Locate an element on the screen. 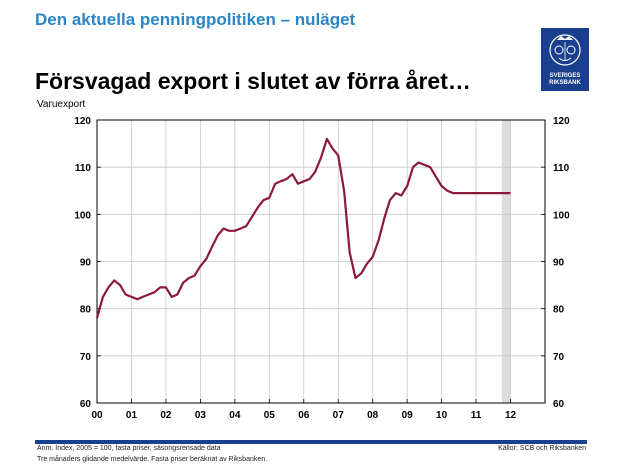  x-tick-label: 10 is located at coordinates (442, 415).